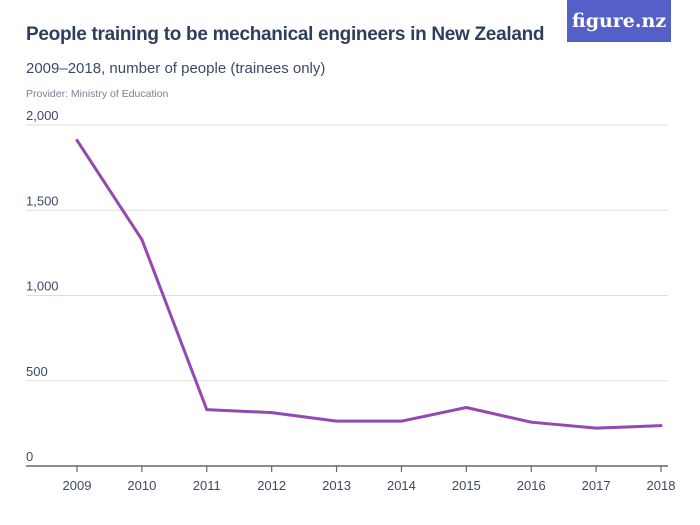 This screenshot has height=525, width=700. I want to click on figure-nz-logo: figure.nz, so click(619, 21).